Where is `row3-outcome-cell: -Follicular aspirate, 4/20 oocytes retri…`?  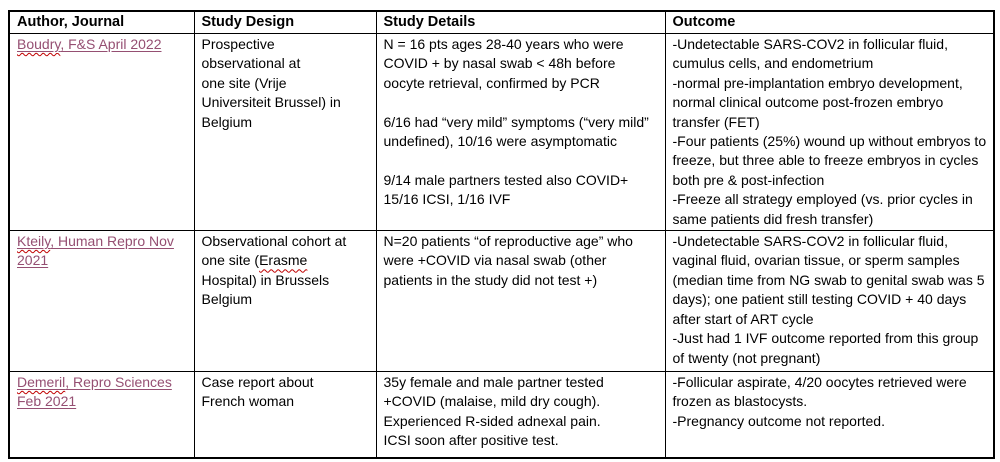
row3-outcome-cell: -Follicular aspirate, 4/20 oocytes retri… is located at coordinates (829, 415).